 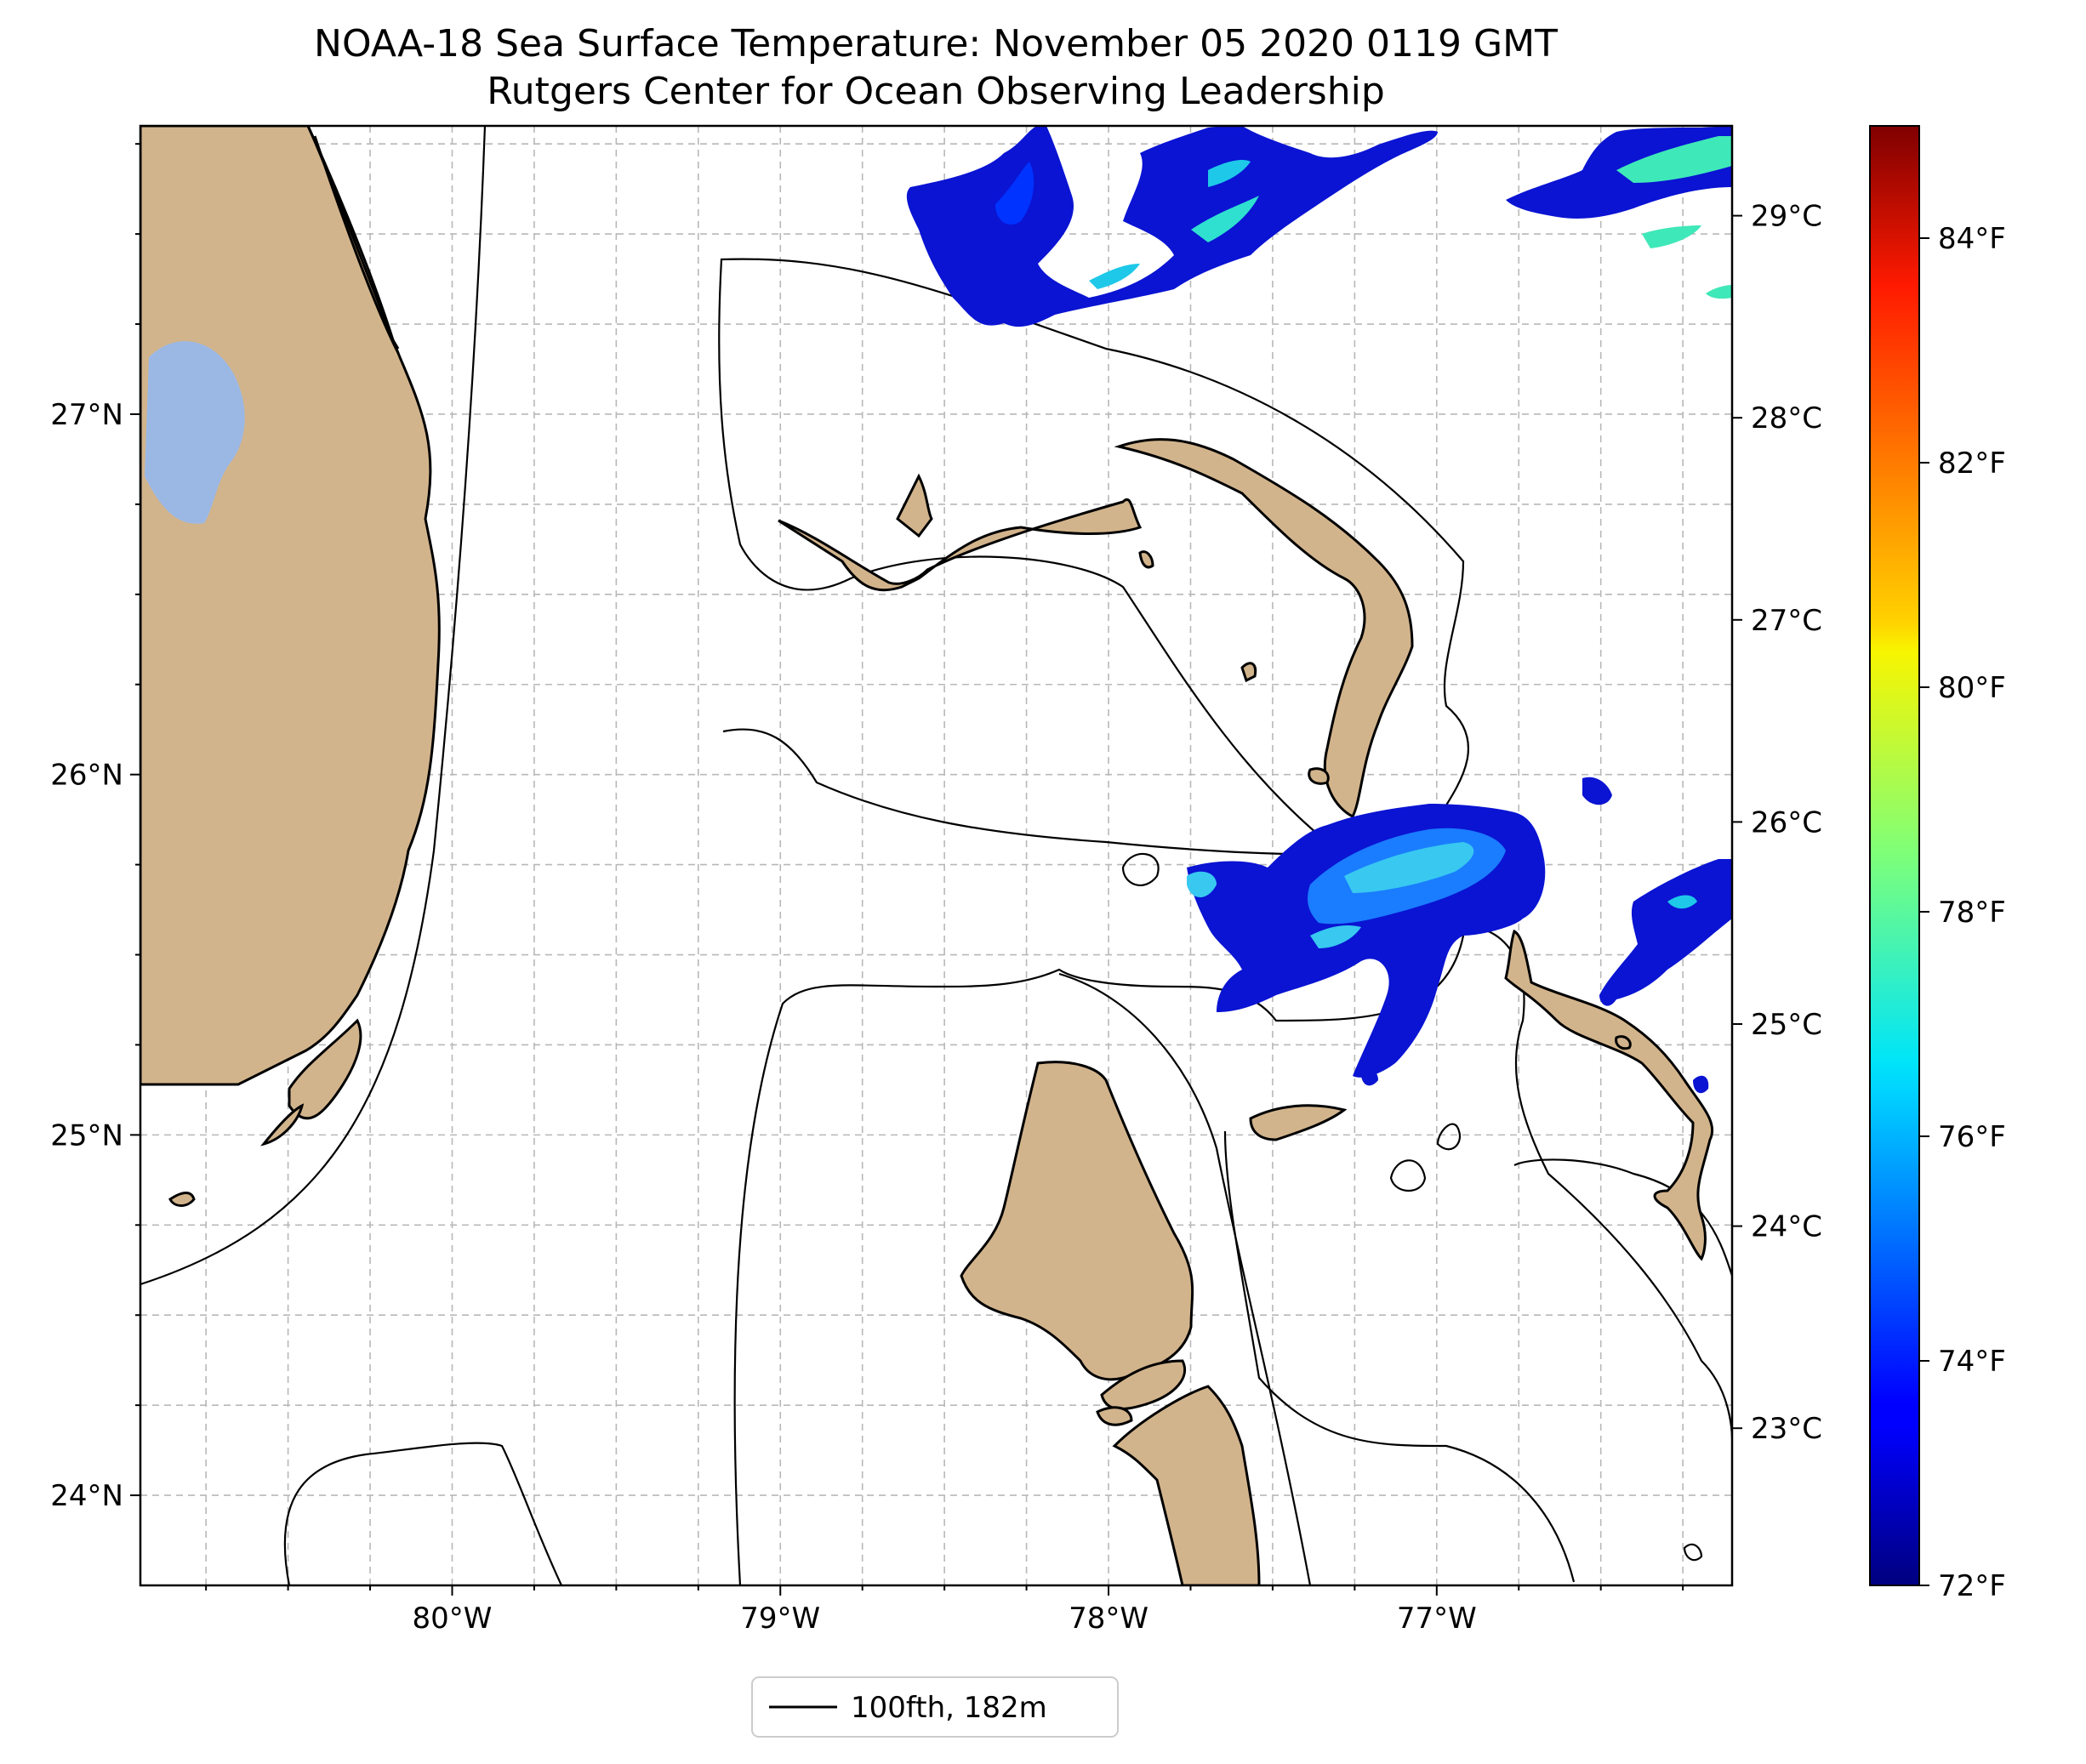 I want to click on land-florida, so click(x=290, y=666).